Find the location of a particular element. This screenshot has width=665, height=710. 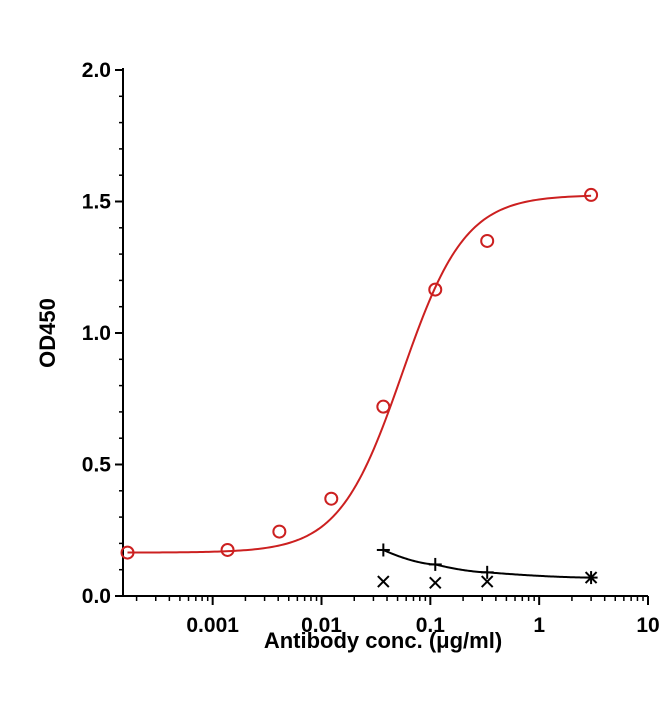

y-tick-label: 0.5 is located at coordinates (97, 465).